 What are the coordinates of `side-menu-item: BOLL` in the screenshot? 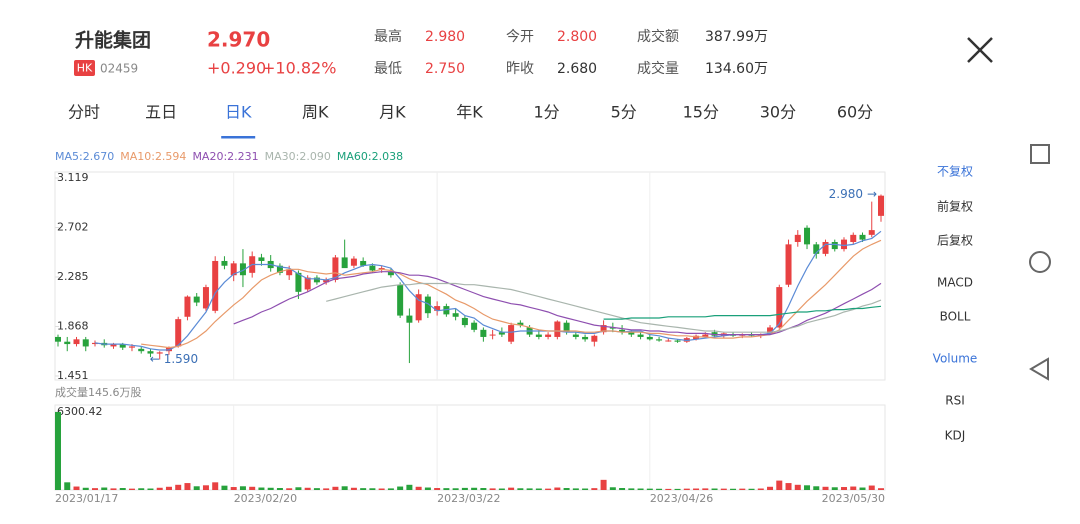 It's located at (955, 317).